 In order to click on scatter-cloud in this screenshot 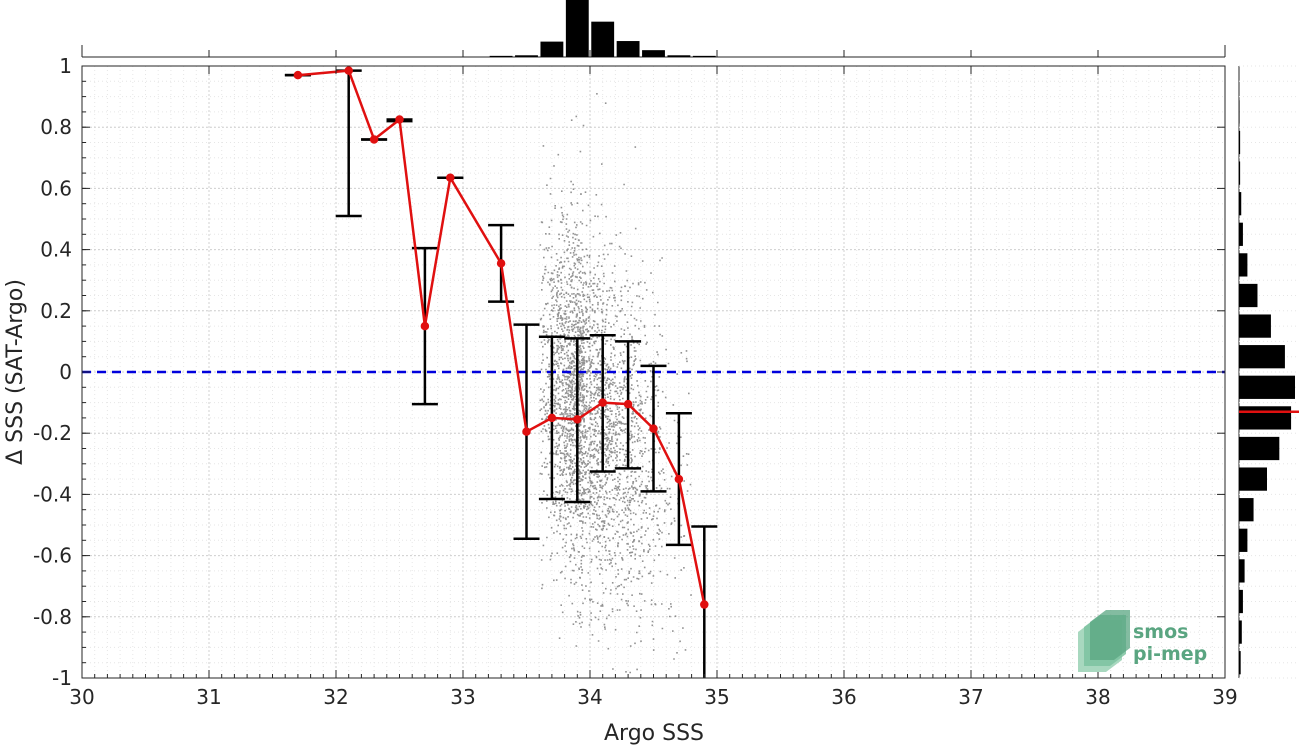, I will do `click(615, 383)`.